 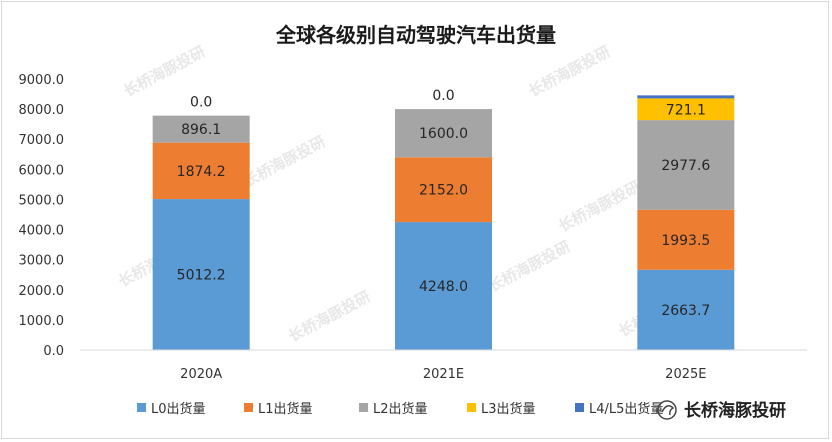 I want to click on y-tick-label: 8000.0, so click(x=42, y=110).